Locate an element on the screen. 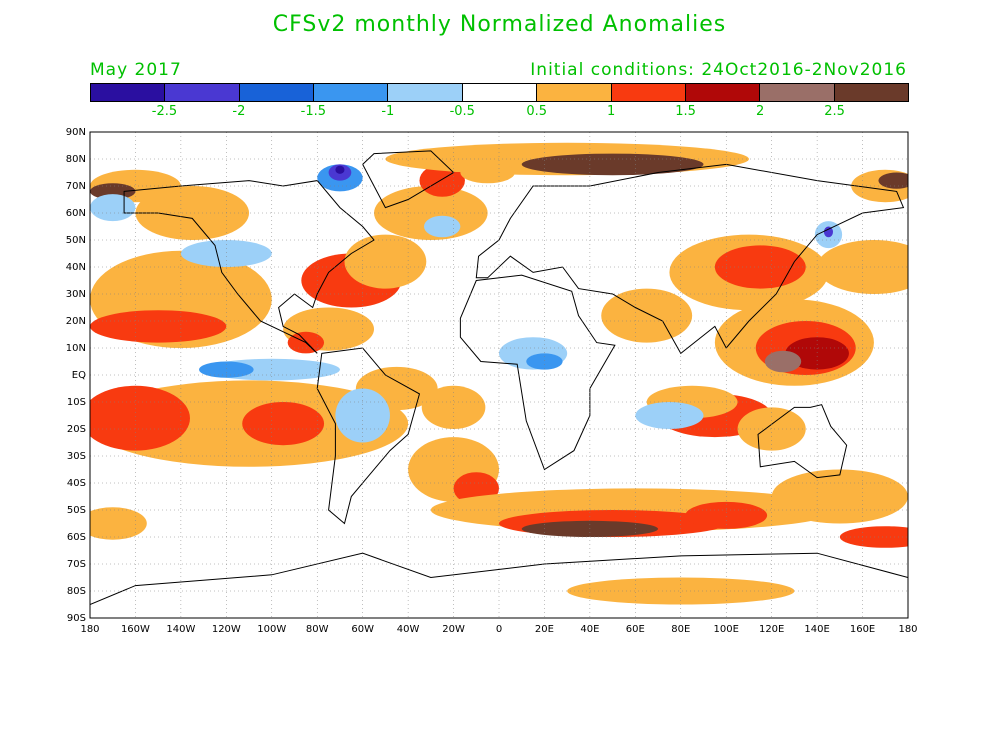  lat-tick-label: 90N is located at coordinates (76, 132).